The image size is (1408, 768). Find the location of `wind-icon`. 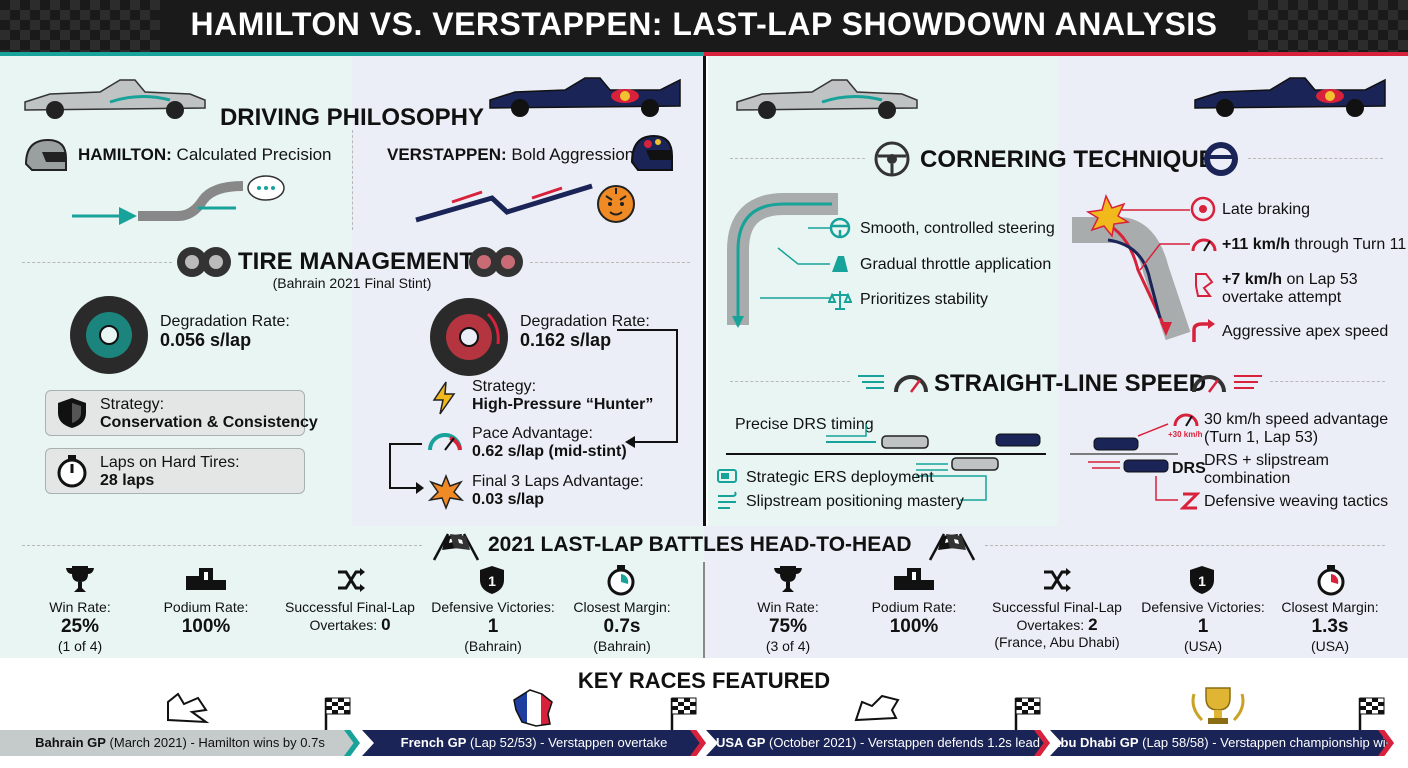

wind-icon is located at coordinates (727, 500).